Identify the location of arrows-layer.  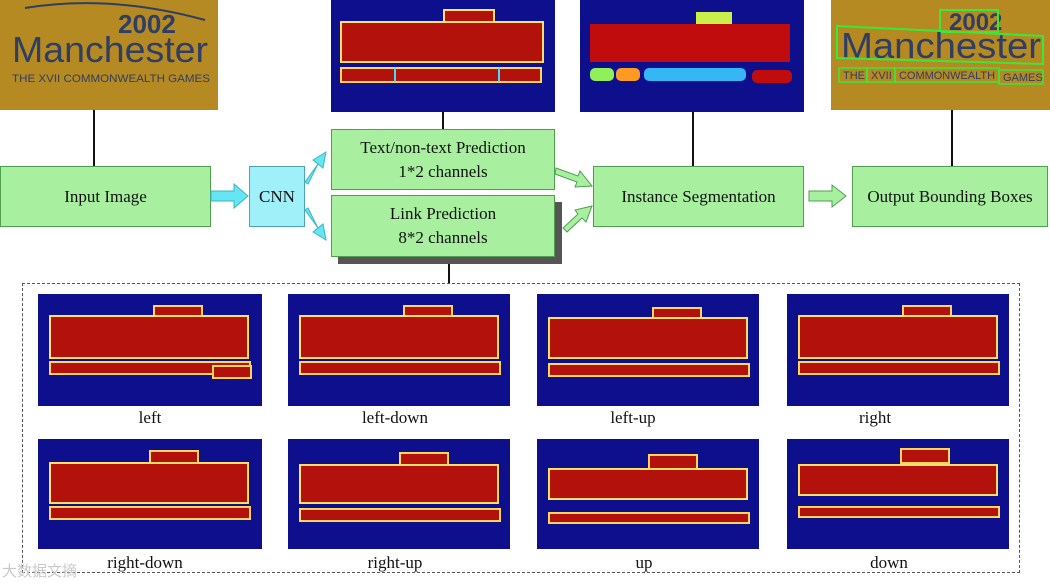
(528, 196).